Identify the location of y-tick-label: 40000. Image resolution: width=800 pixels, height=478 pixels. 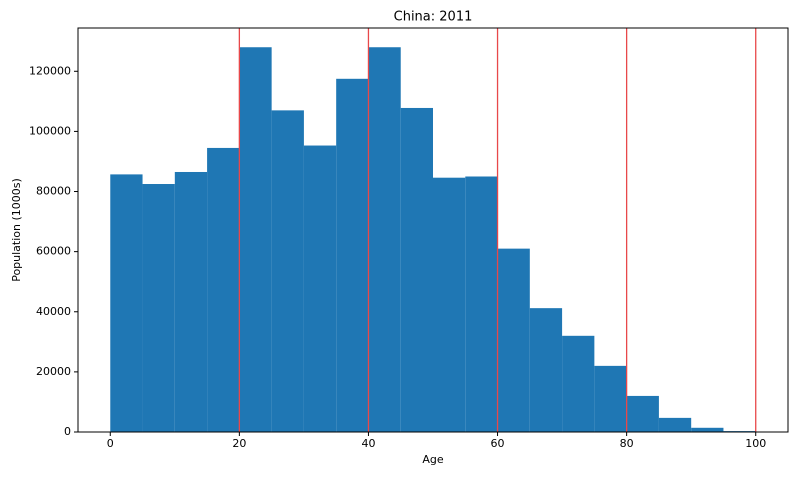
(53, 311).